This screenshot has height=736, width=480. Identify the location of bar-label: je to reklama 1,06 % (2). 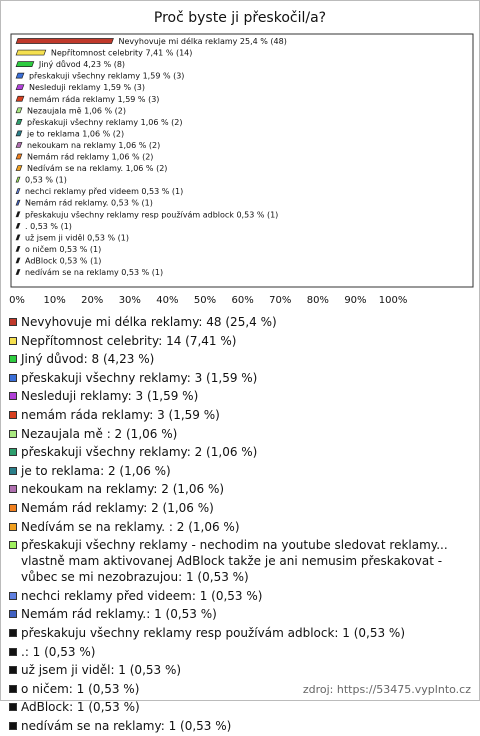
(75, 133).